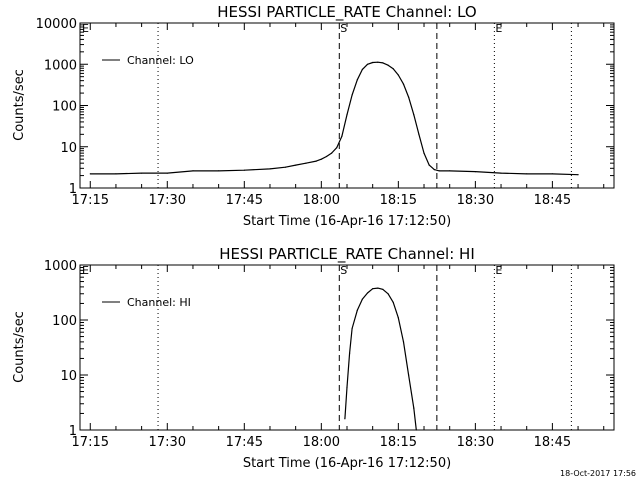 Image resolution: width=640 pixels, height=480 pixels. I want to click on panel1-x-tick-label: 18:00, so click(321, 200).